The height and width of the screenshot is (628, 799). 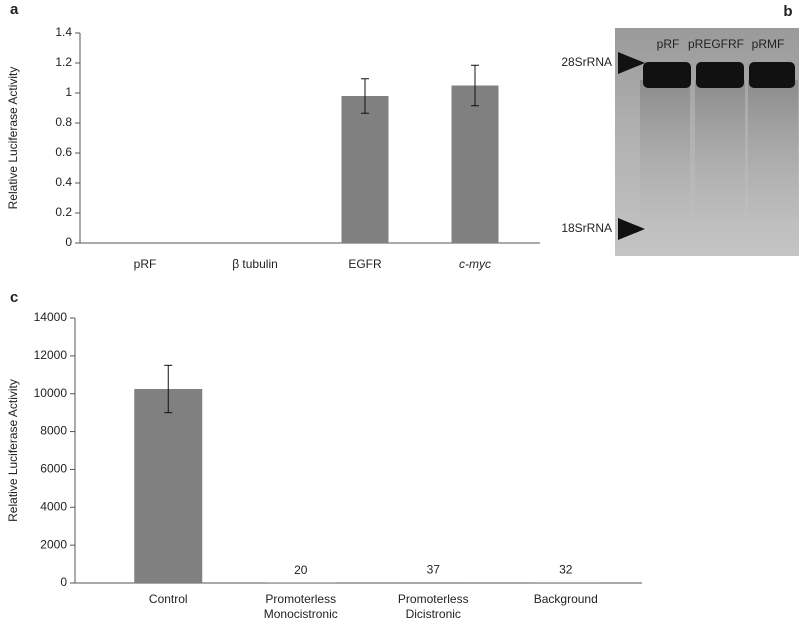 What do you see at coordinates (255, 264) in the screenshot?
I see `x-tick-label: β tubulin` at bounding box center [255, 264].